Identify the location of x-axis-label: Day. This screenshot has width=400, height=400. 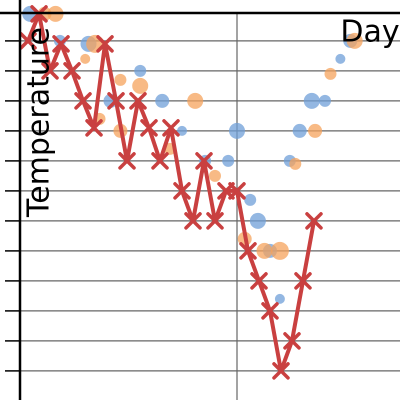
(369, 32).